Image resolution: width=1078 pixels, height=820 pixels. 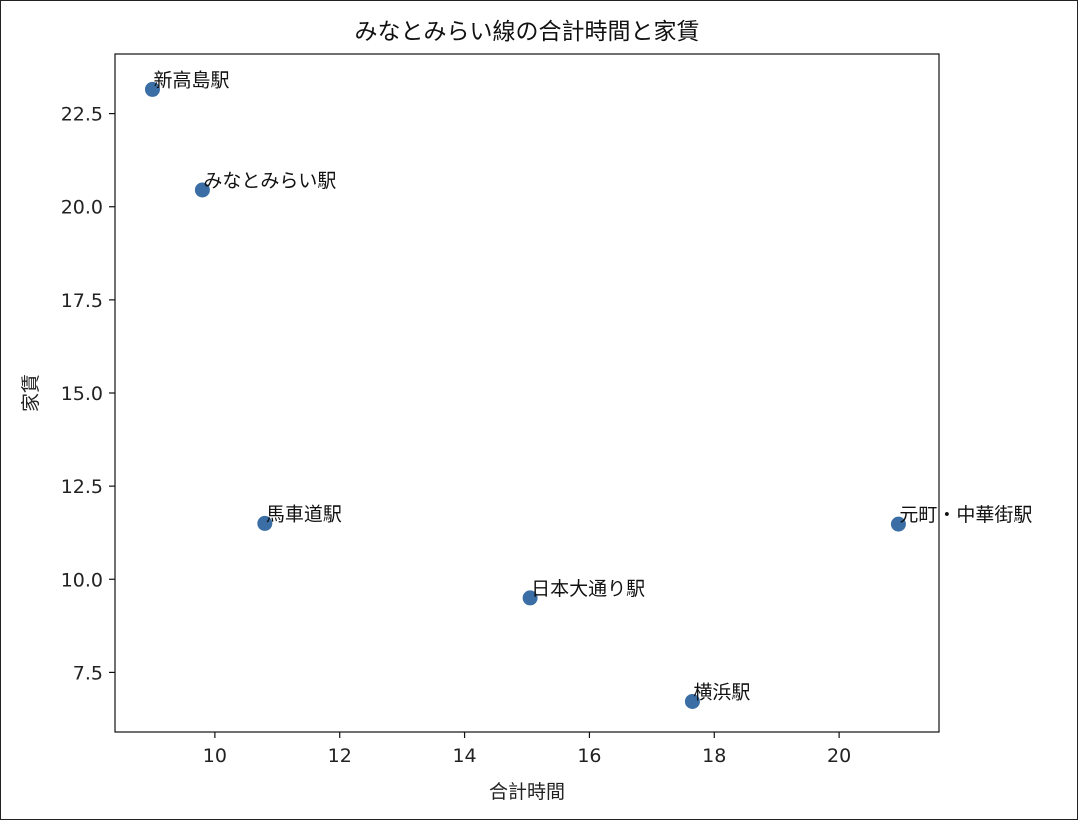 What do you see at coordinates (839, 756) in the screenshot?
I see `x-tick-label: 20` at bounding box center [839, 756].